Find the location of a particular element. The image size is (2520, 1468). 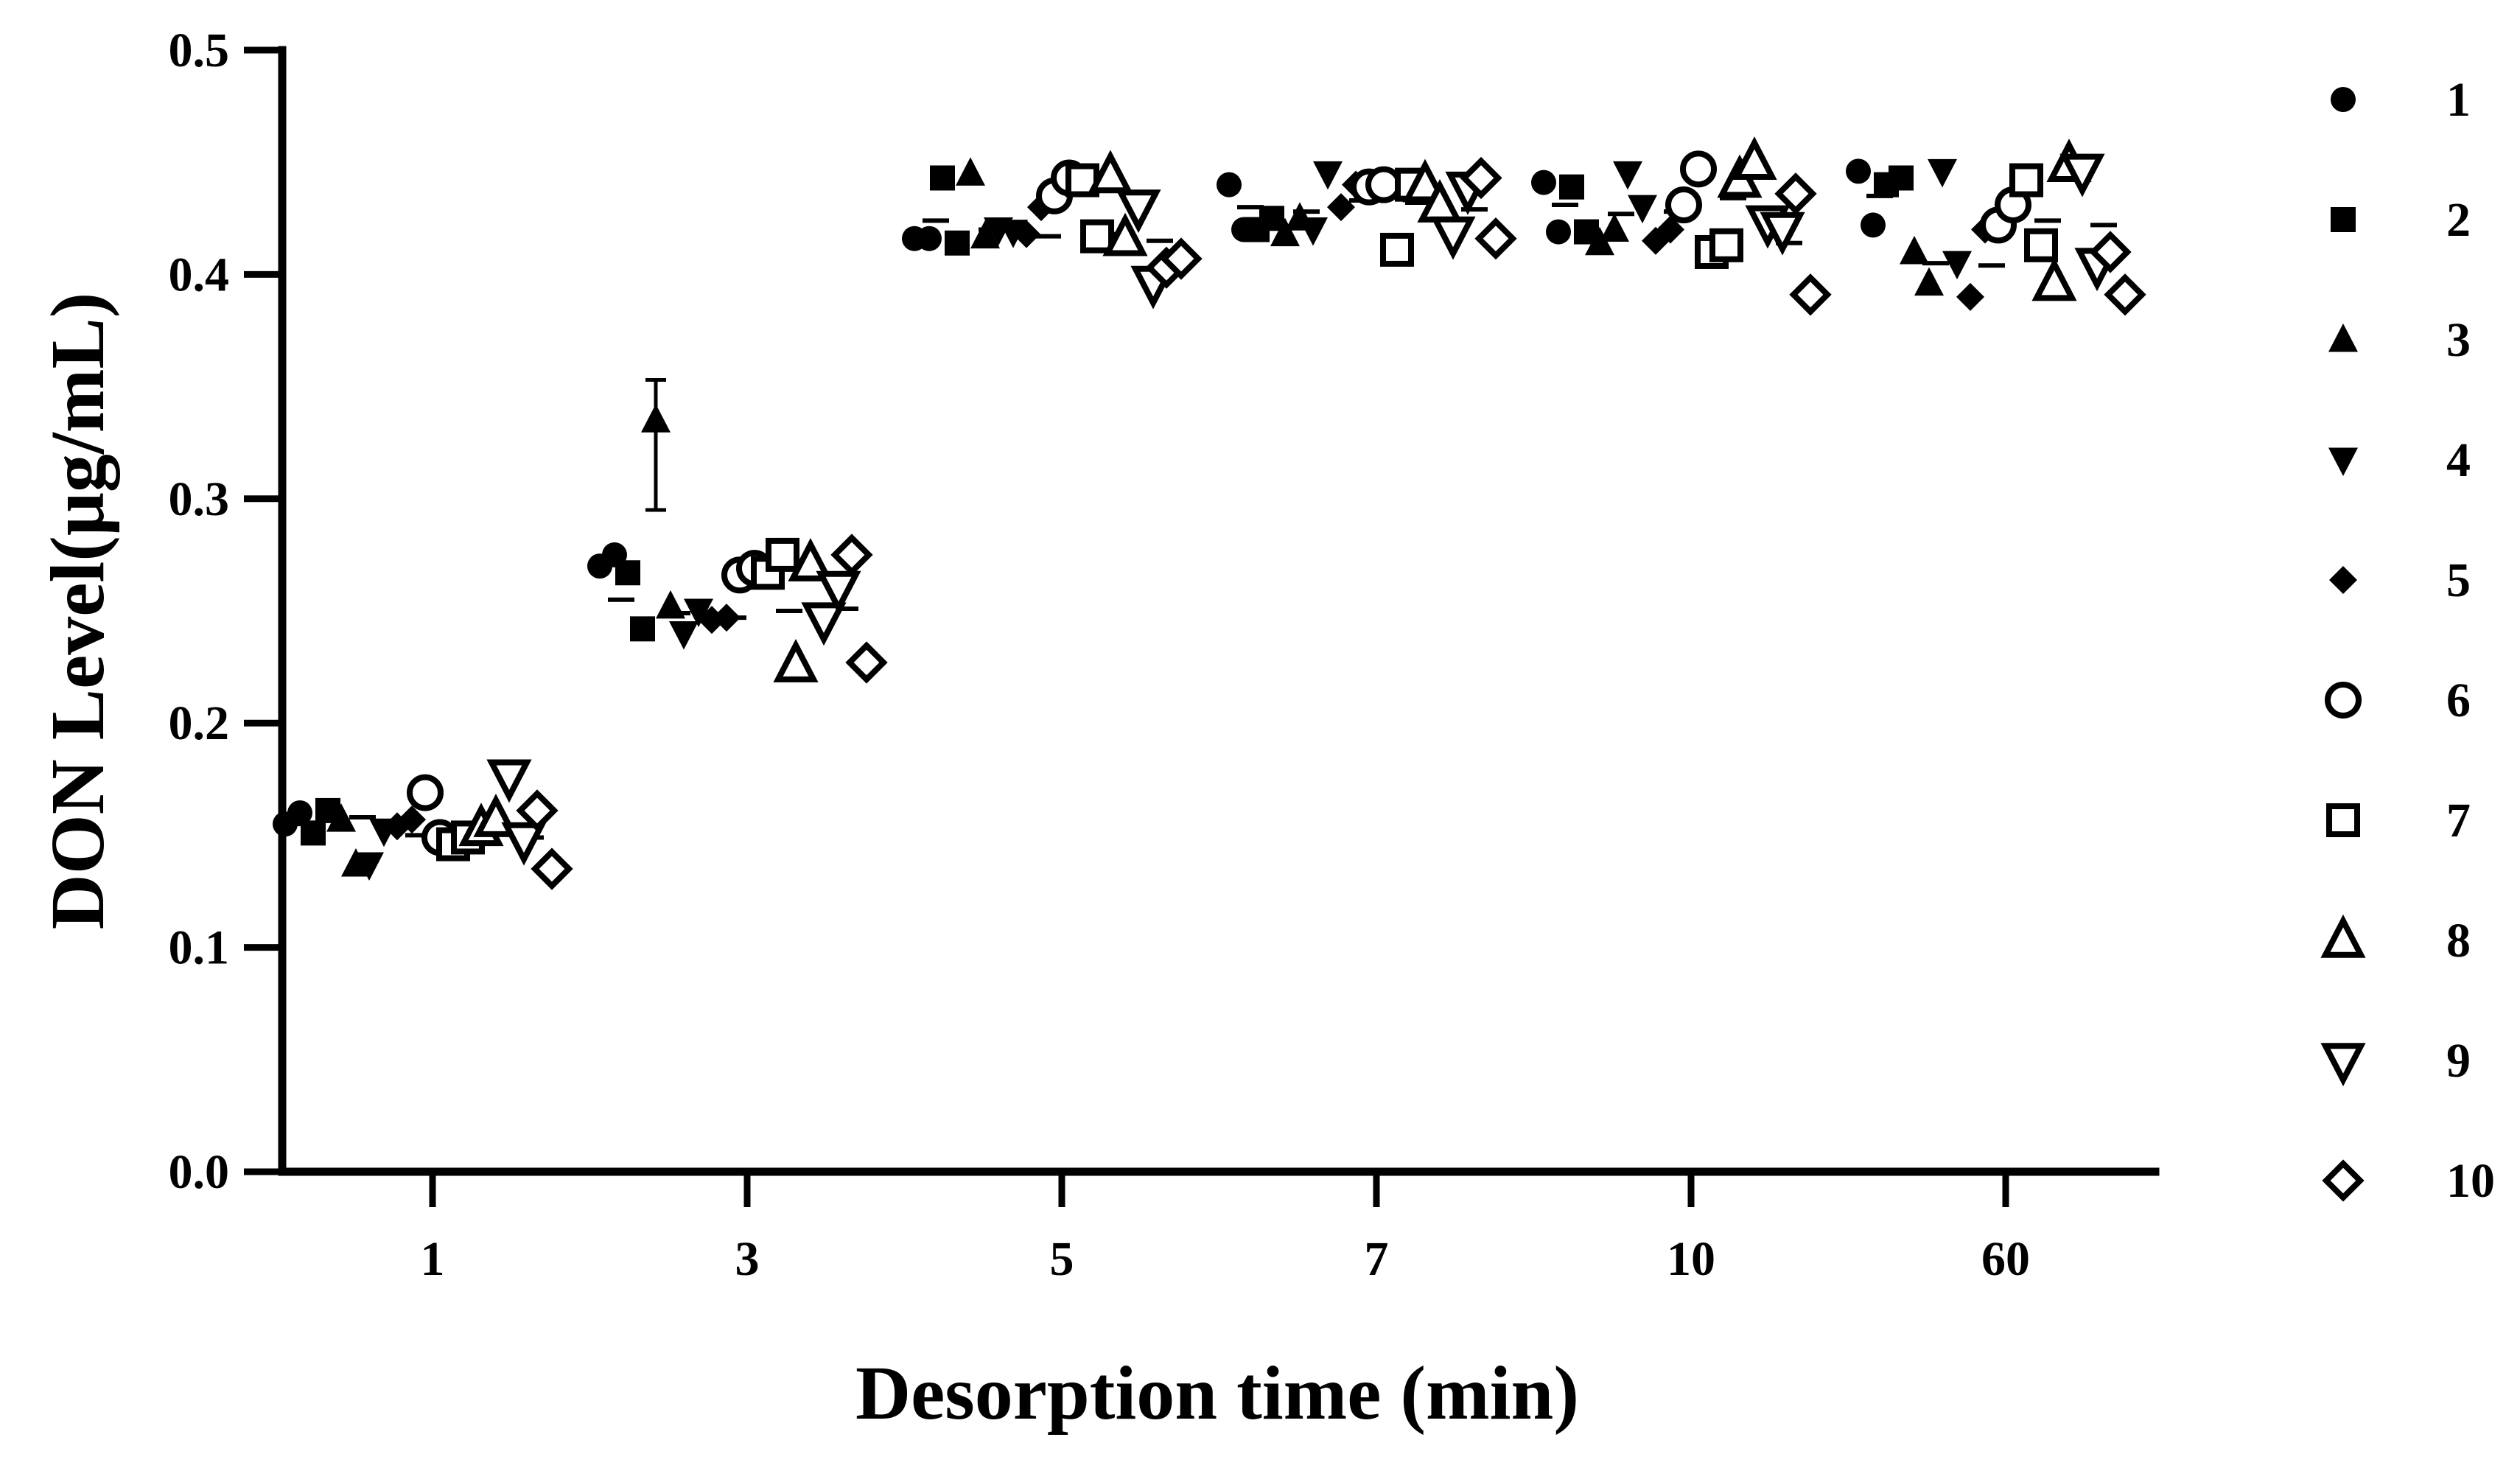

legend-label: 9 is located at coordinates (2458, 1061).